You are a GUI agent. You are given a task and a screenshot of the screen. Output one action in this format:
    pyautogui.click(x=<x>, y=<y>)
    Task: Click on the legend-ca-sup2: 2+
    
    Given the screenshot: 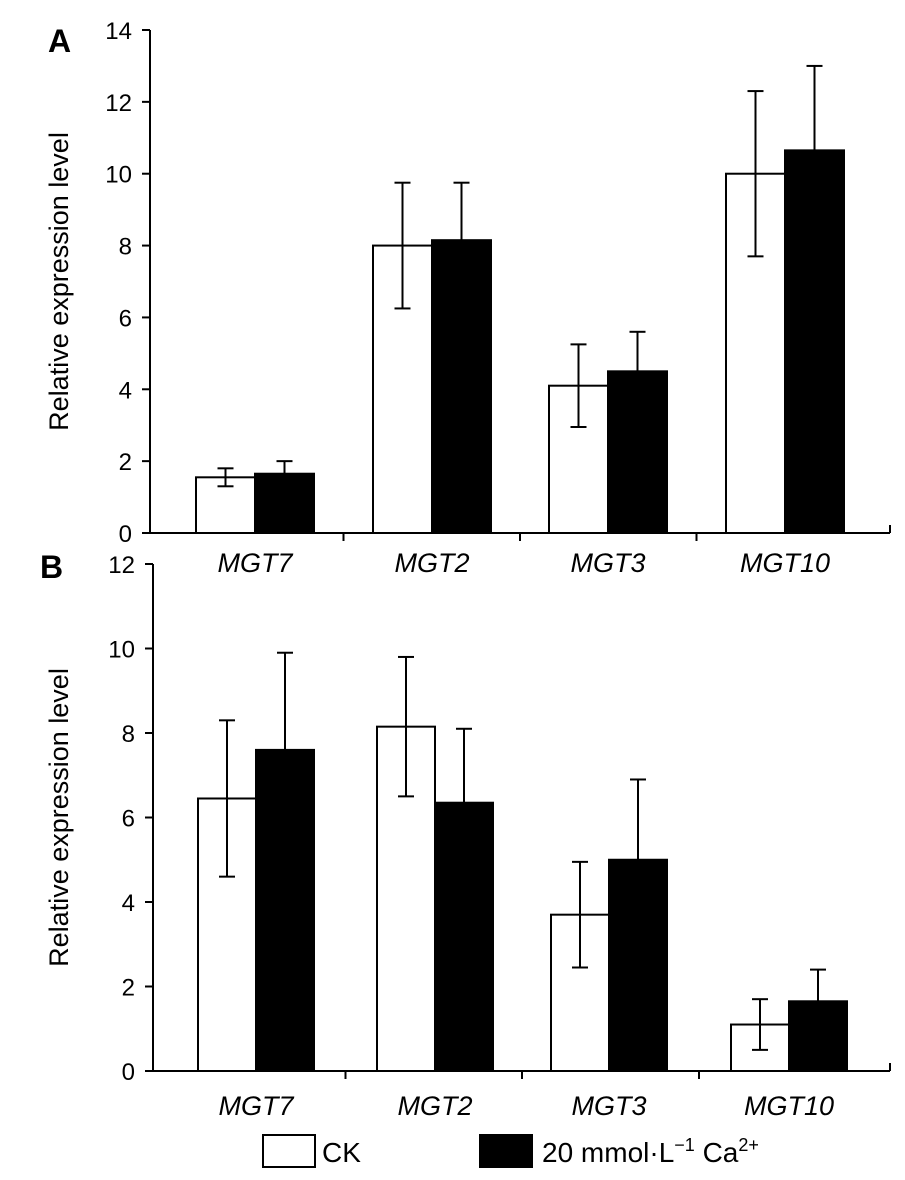 What is the action you would take?
    pyautogui.click(x=748, y=1145)
    